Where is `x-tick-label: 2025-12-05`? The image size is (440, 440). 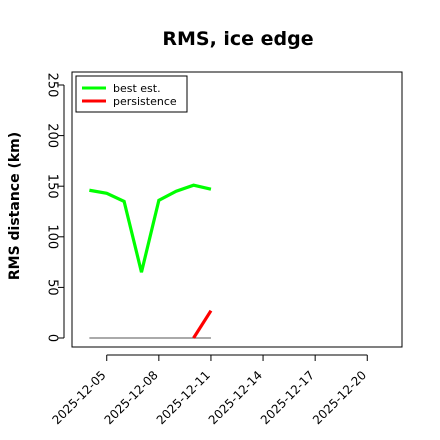
x-tick-label: 2025-12-05 is located at coordinates (78, 397).